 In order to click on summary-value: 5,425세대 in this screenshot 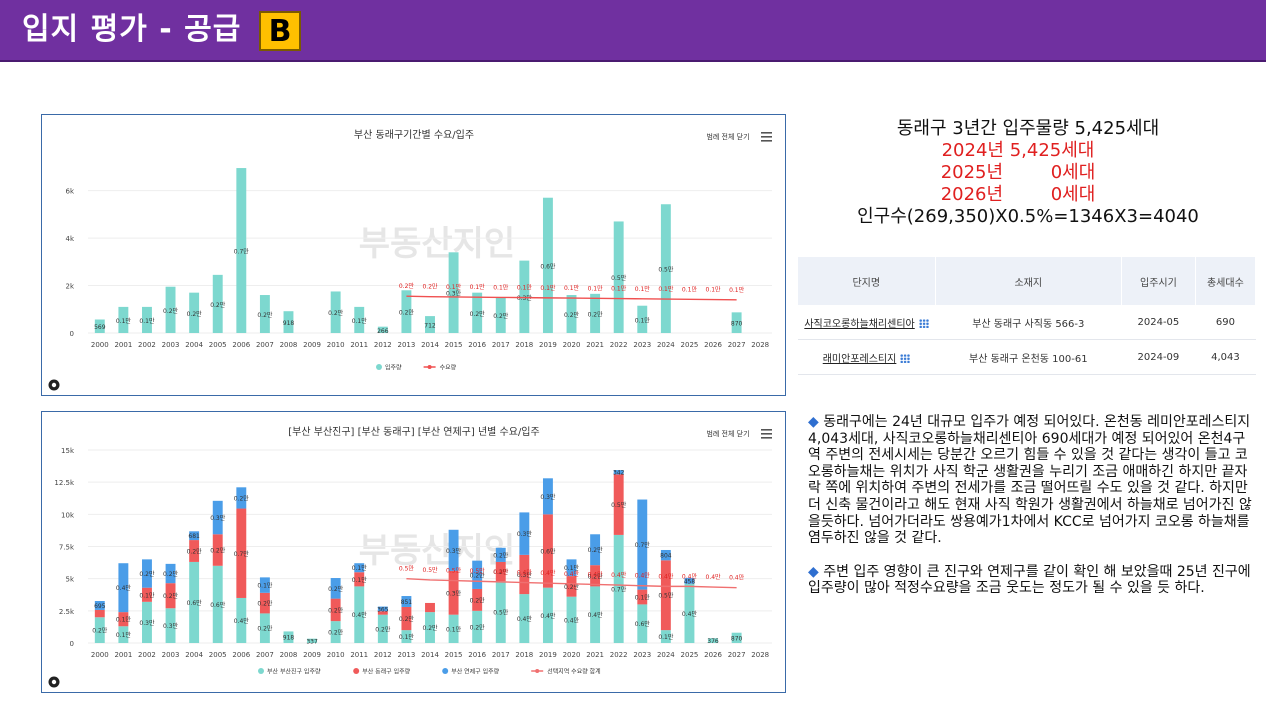, I will do `click(1052, 150)`.